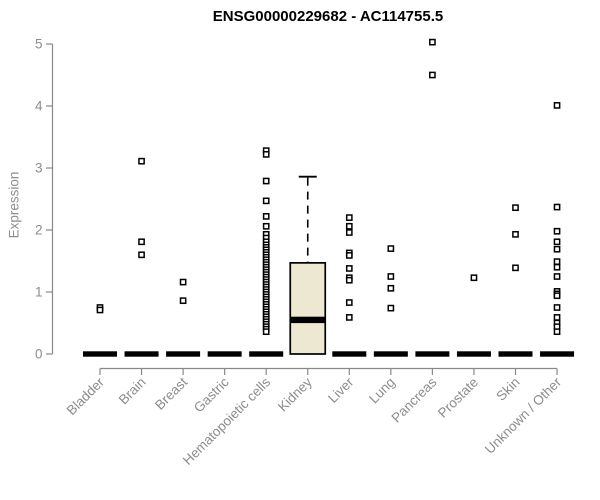 Image resolution: width=600 pixels, height=500 pixels. I want to click on median-unknown-other, so click(557, 354).